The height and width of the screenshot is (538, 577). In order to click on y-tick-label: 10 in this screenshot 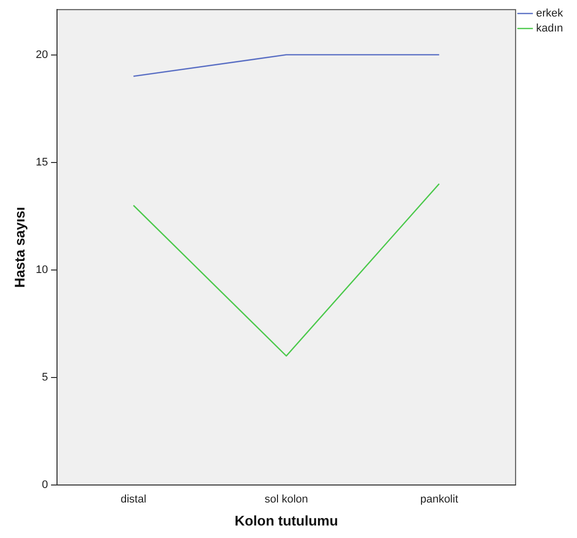, I will do `click(42, 270)`.